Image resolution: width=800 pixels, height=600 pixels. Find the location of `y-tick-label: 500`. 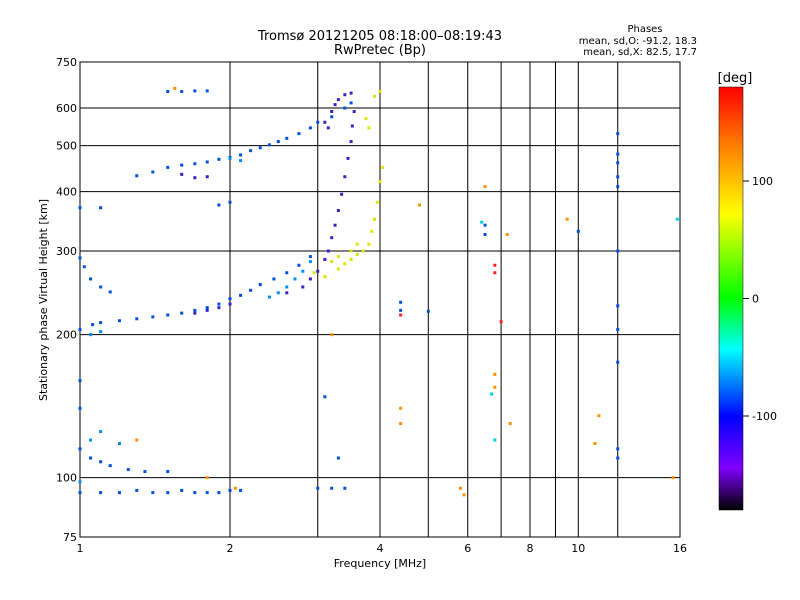

y-tick-label: 500 is located at coordinates (66, 146).